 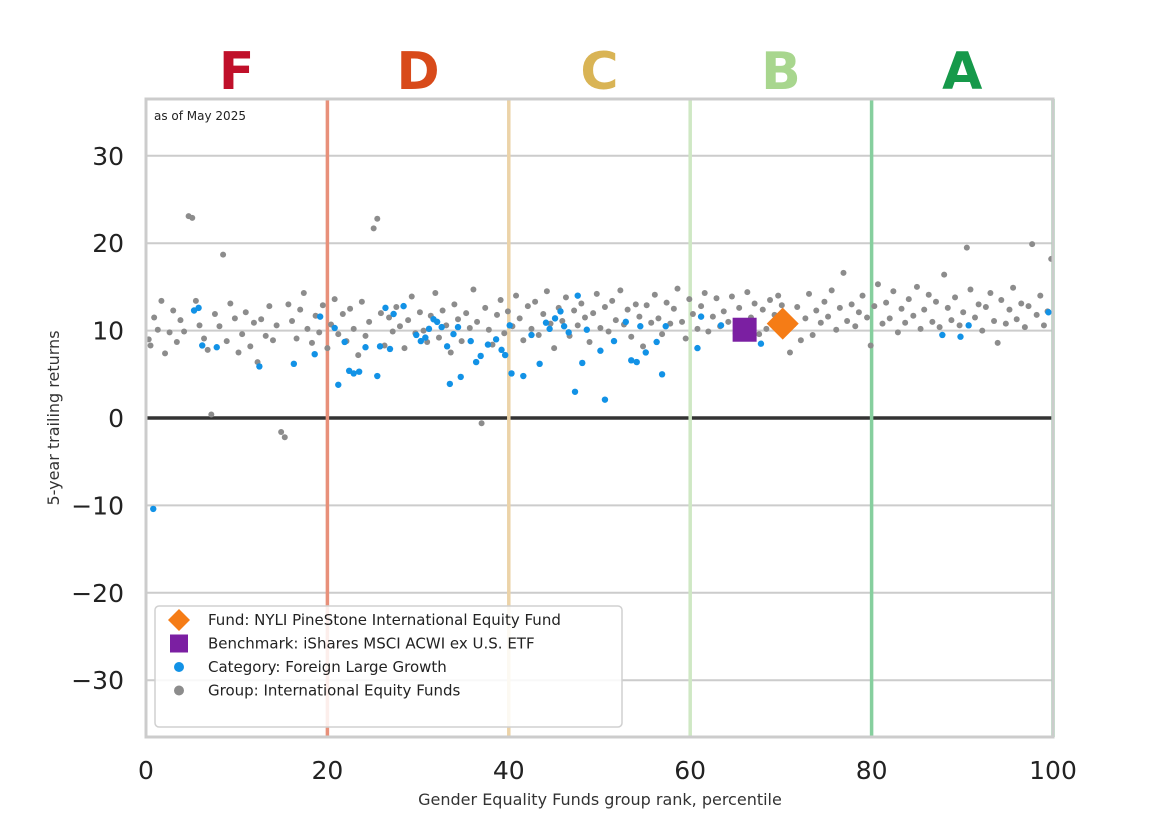 I want to click on x-tick-label: 60, so click(x=690, y=770).